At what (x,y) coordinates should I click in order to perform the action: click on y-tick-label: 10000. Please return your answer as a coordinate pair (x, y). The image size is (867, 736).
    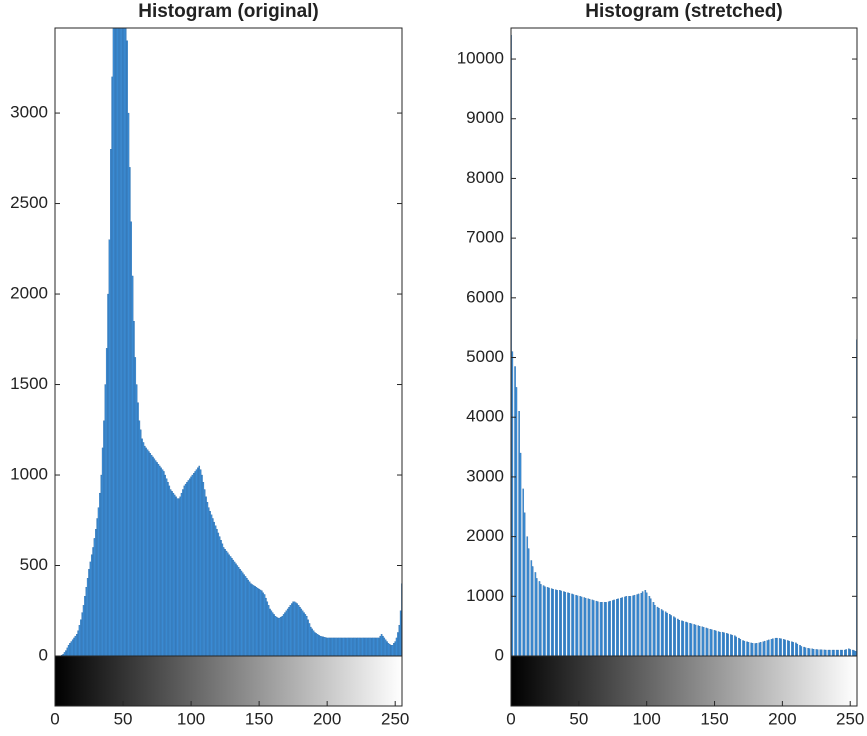
    Looking at the image, I should click on (480, 58).